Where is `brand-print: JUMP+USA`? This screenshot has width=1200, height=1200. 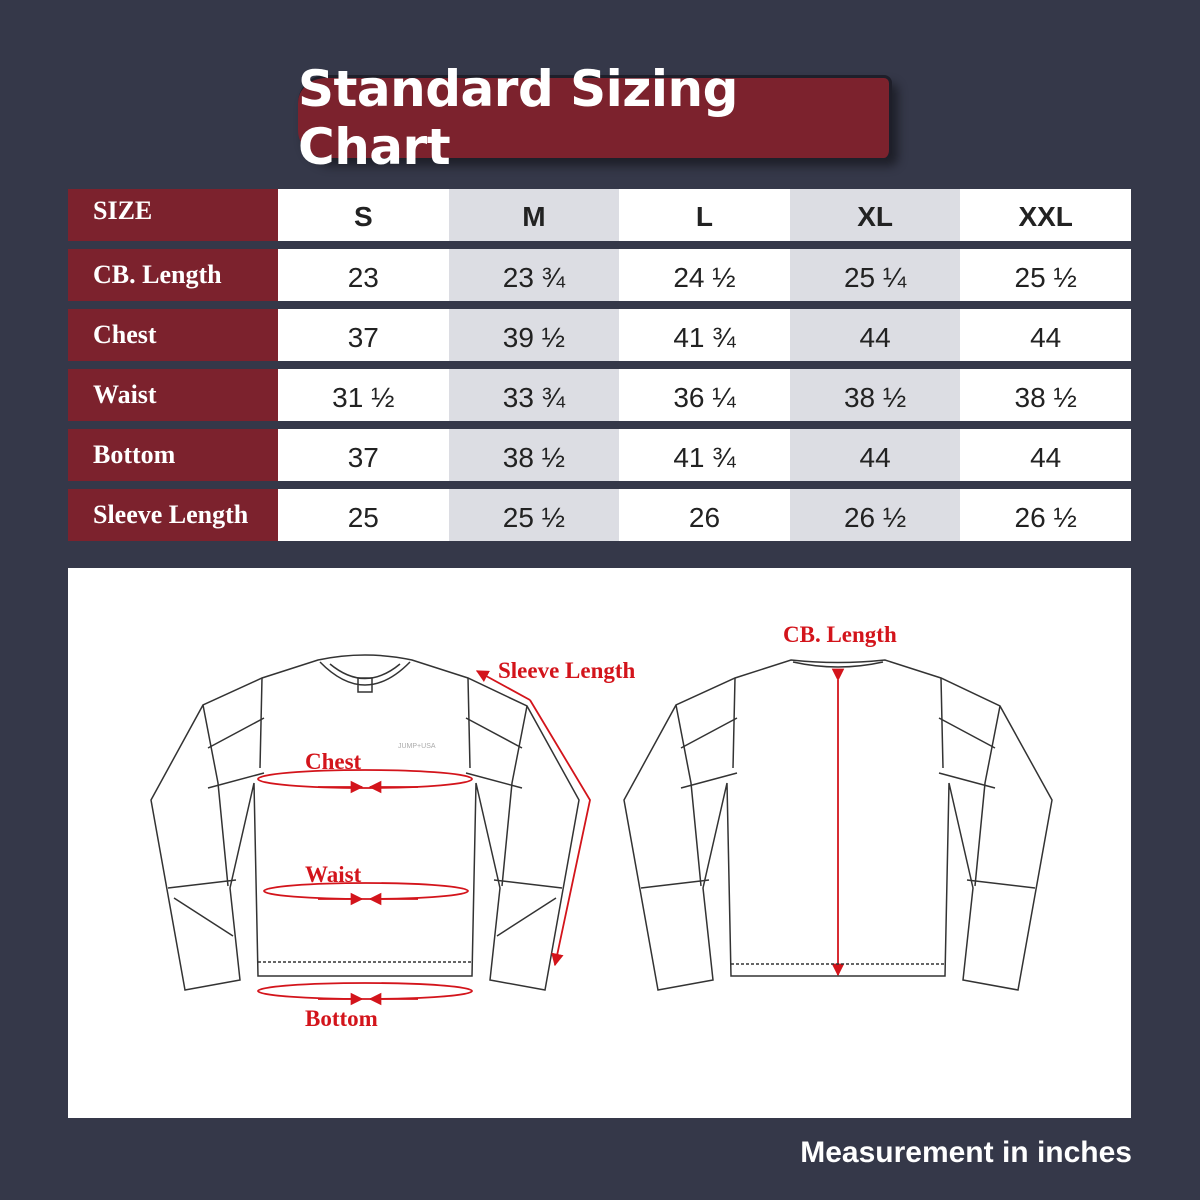 brand-print: JUMP+USA is located at coordinates (417, 746).